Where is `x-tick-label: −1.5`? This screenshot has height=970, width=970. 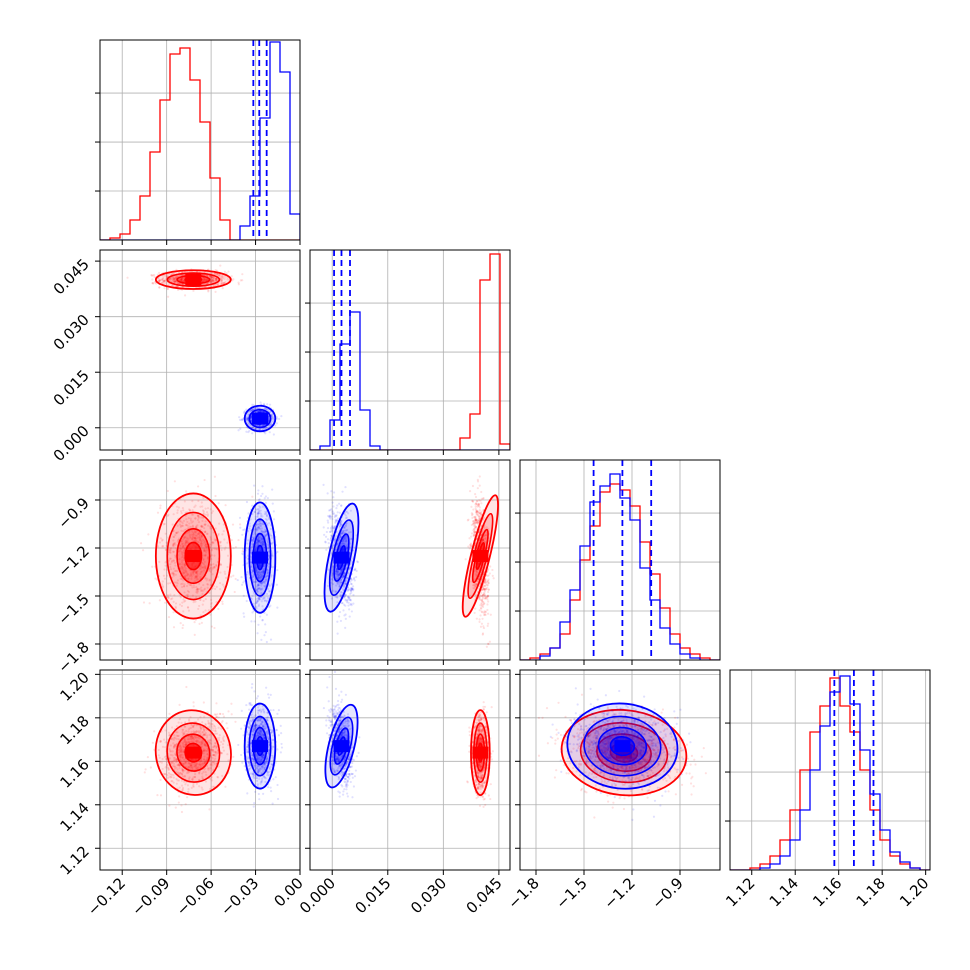
x-tick-label: −1.5 is located at coordinates (571, 893).